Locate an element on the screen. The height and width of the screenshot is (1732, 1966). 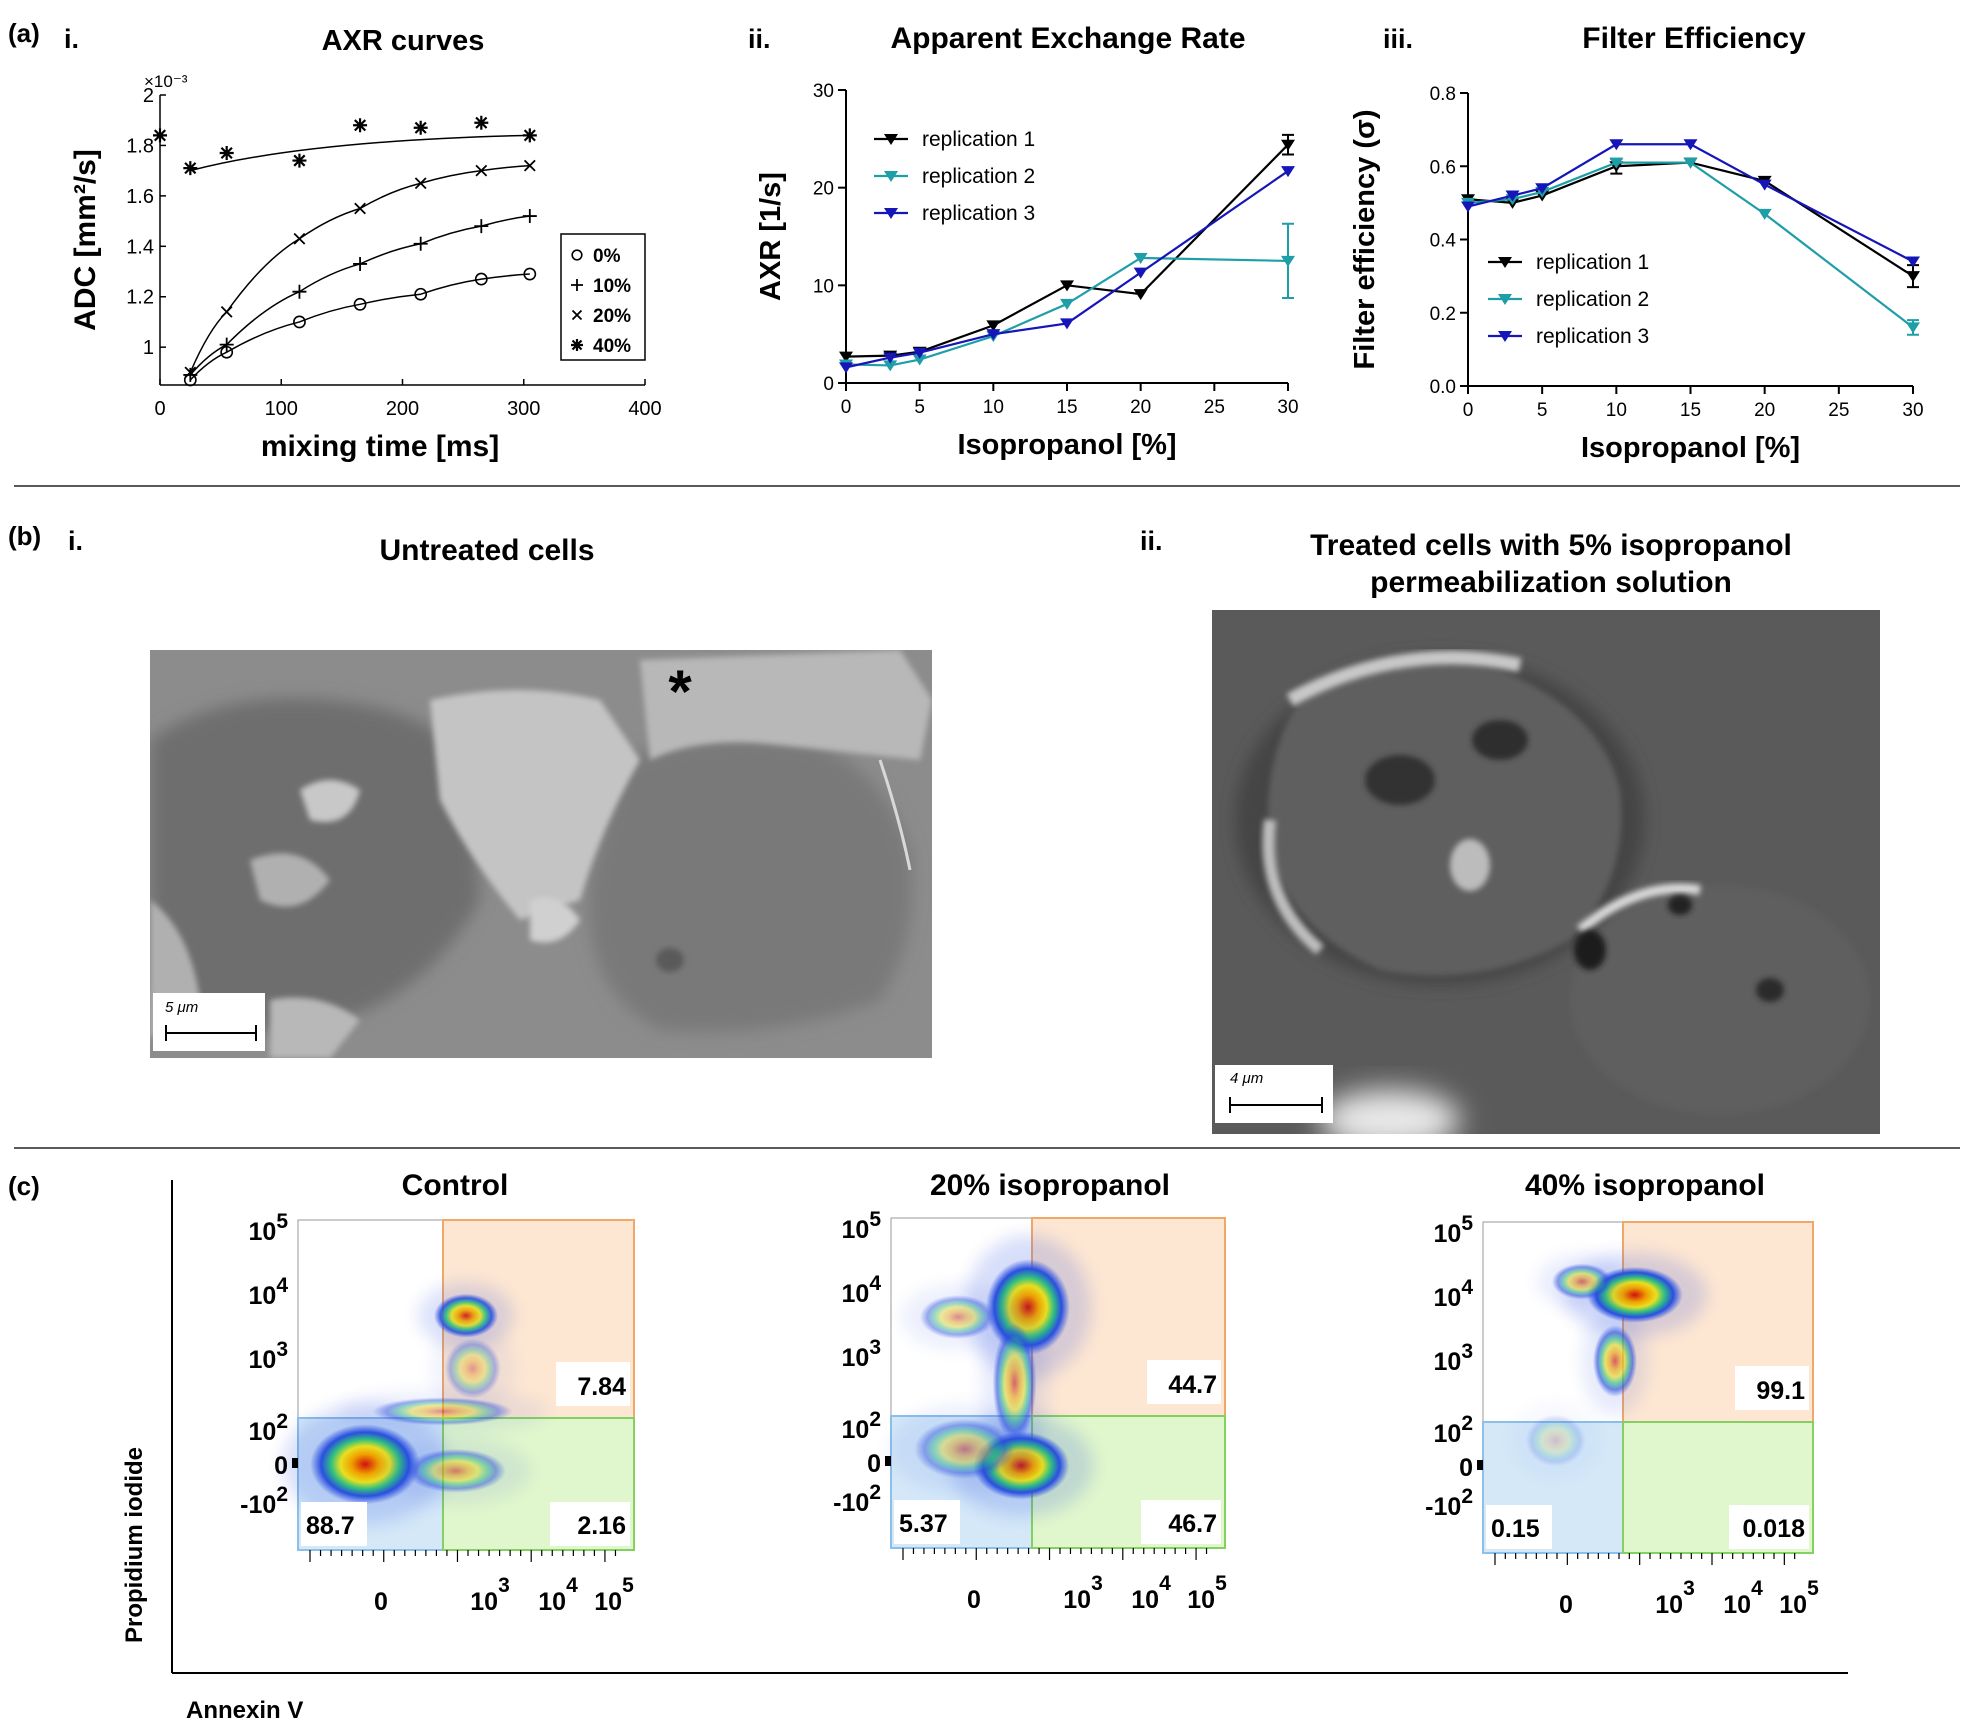
x-tick-label: 100 is located at coordinates (281, 409).